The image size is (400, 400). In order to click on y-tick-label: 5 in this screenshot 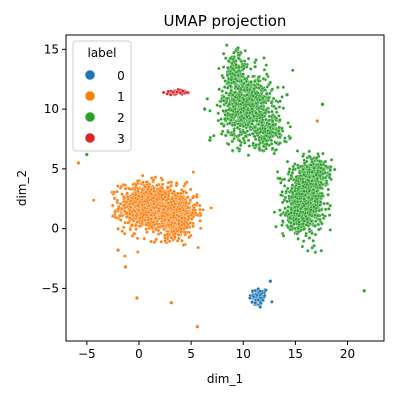, I will do `click(55, 169)`.